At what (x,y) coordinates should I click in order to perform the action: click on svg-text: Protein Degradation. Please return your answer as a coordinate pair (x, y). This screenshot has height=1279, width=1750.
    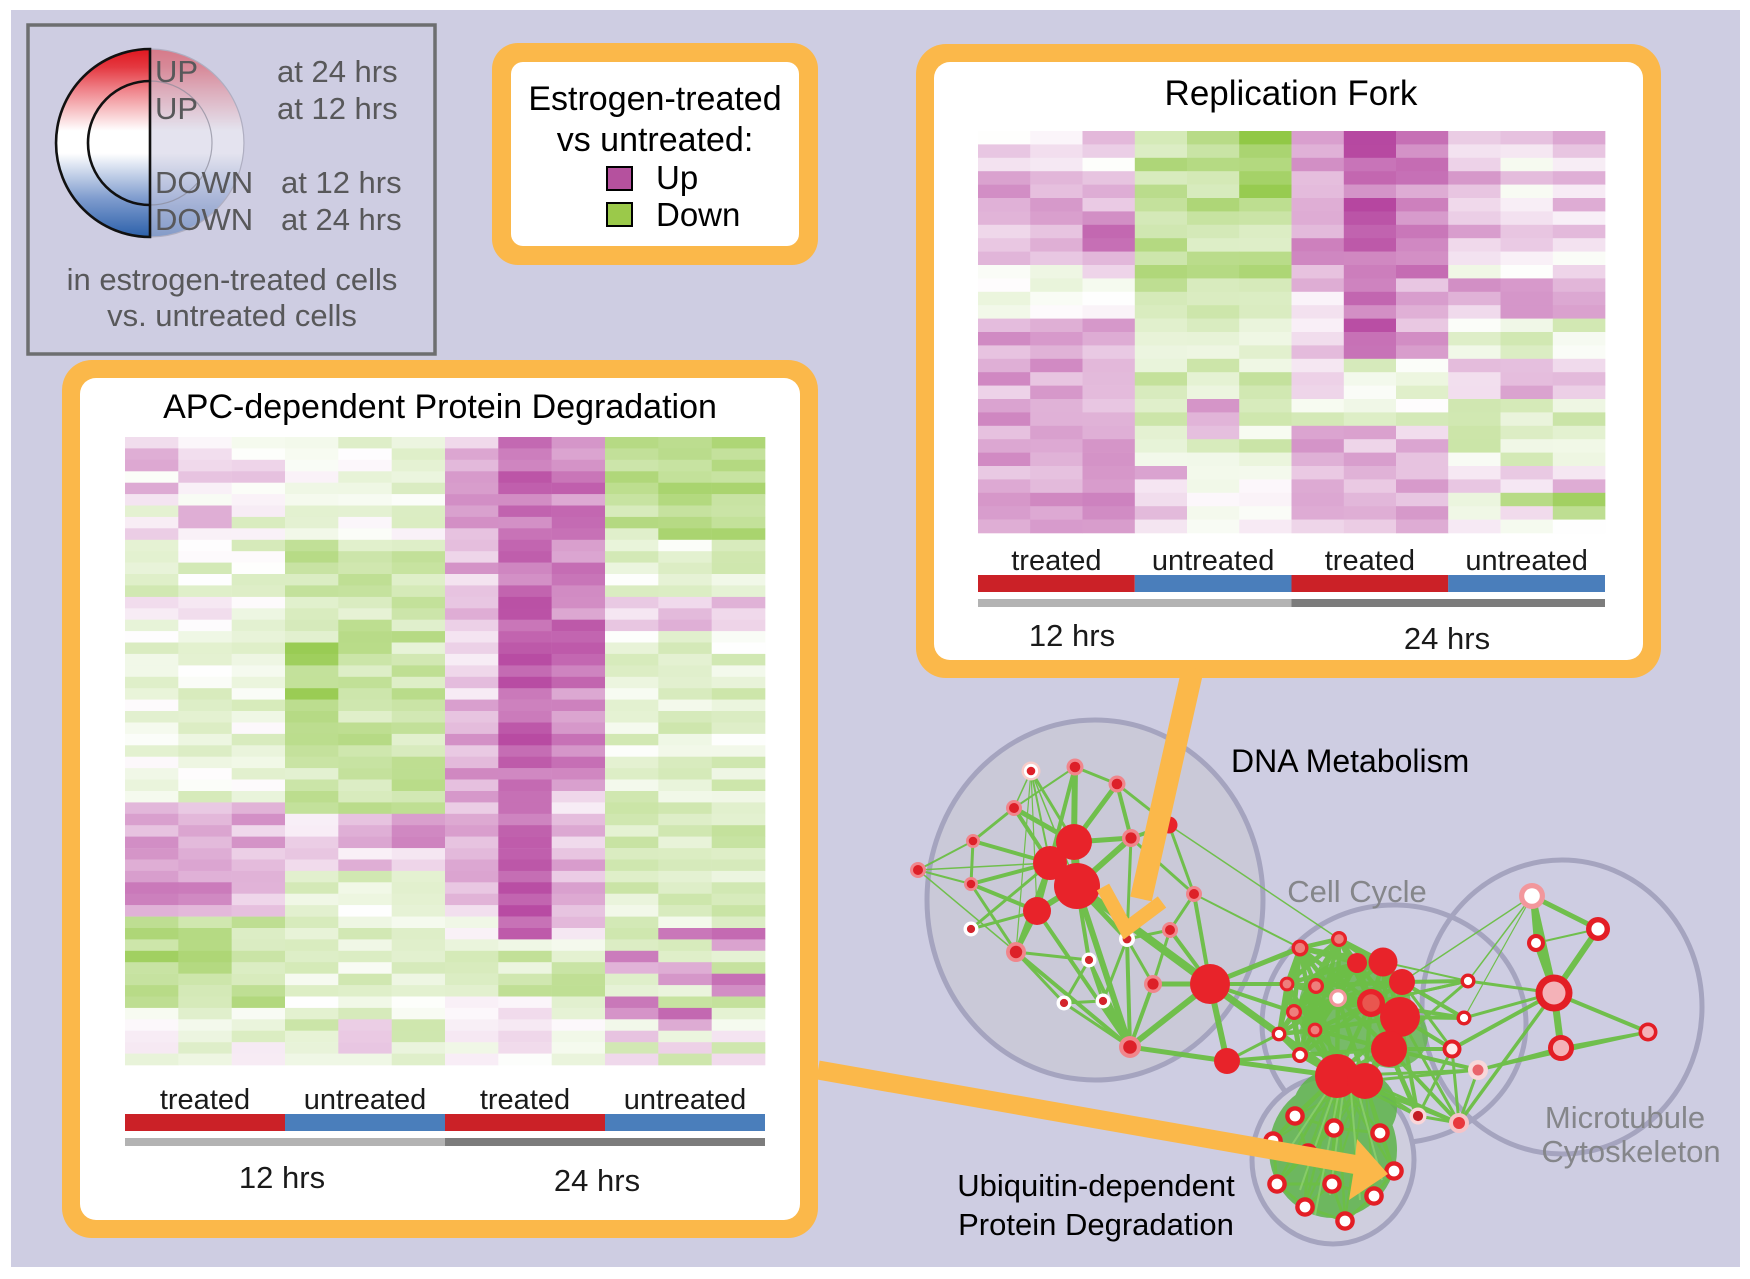
    Looking at the image, I should click on (1096, 1224).